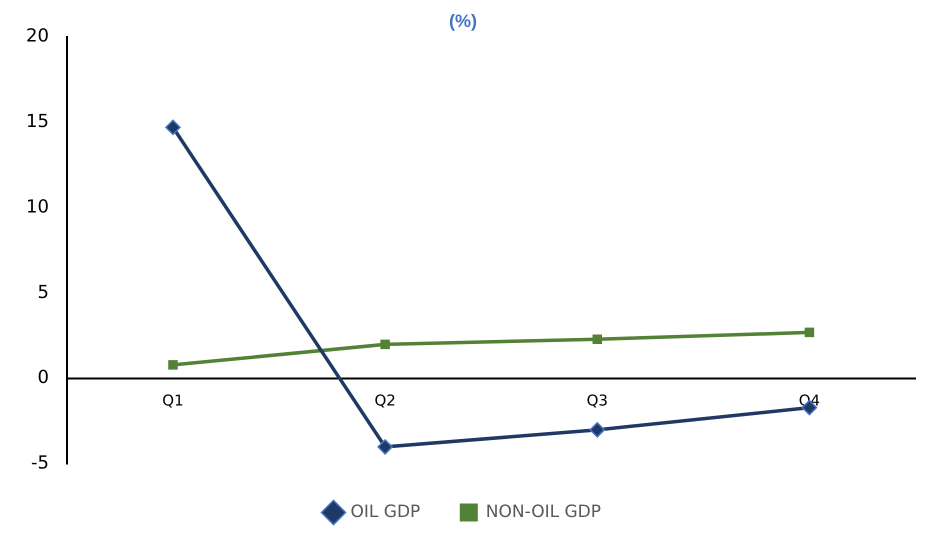  Describe the element at coordinates (37, 35) in the screenshot. I see `y-tick-label: 20` at that location.